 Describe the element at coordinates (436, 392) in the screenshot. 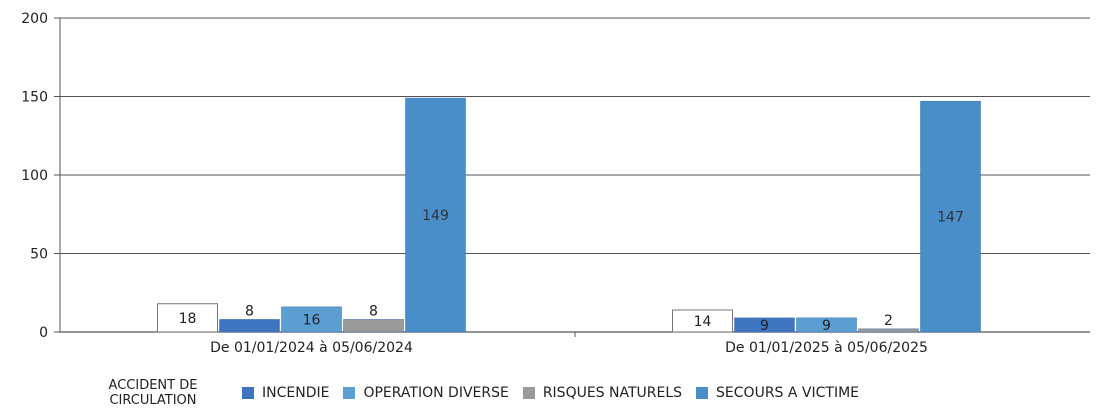

I see `legend-label: OPERATION DIVERSE` at that location.